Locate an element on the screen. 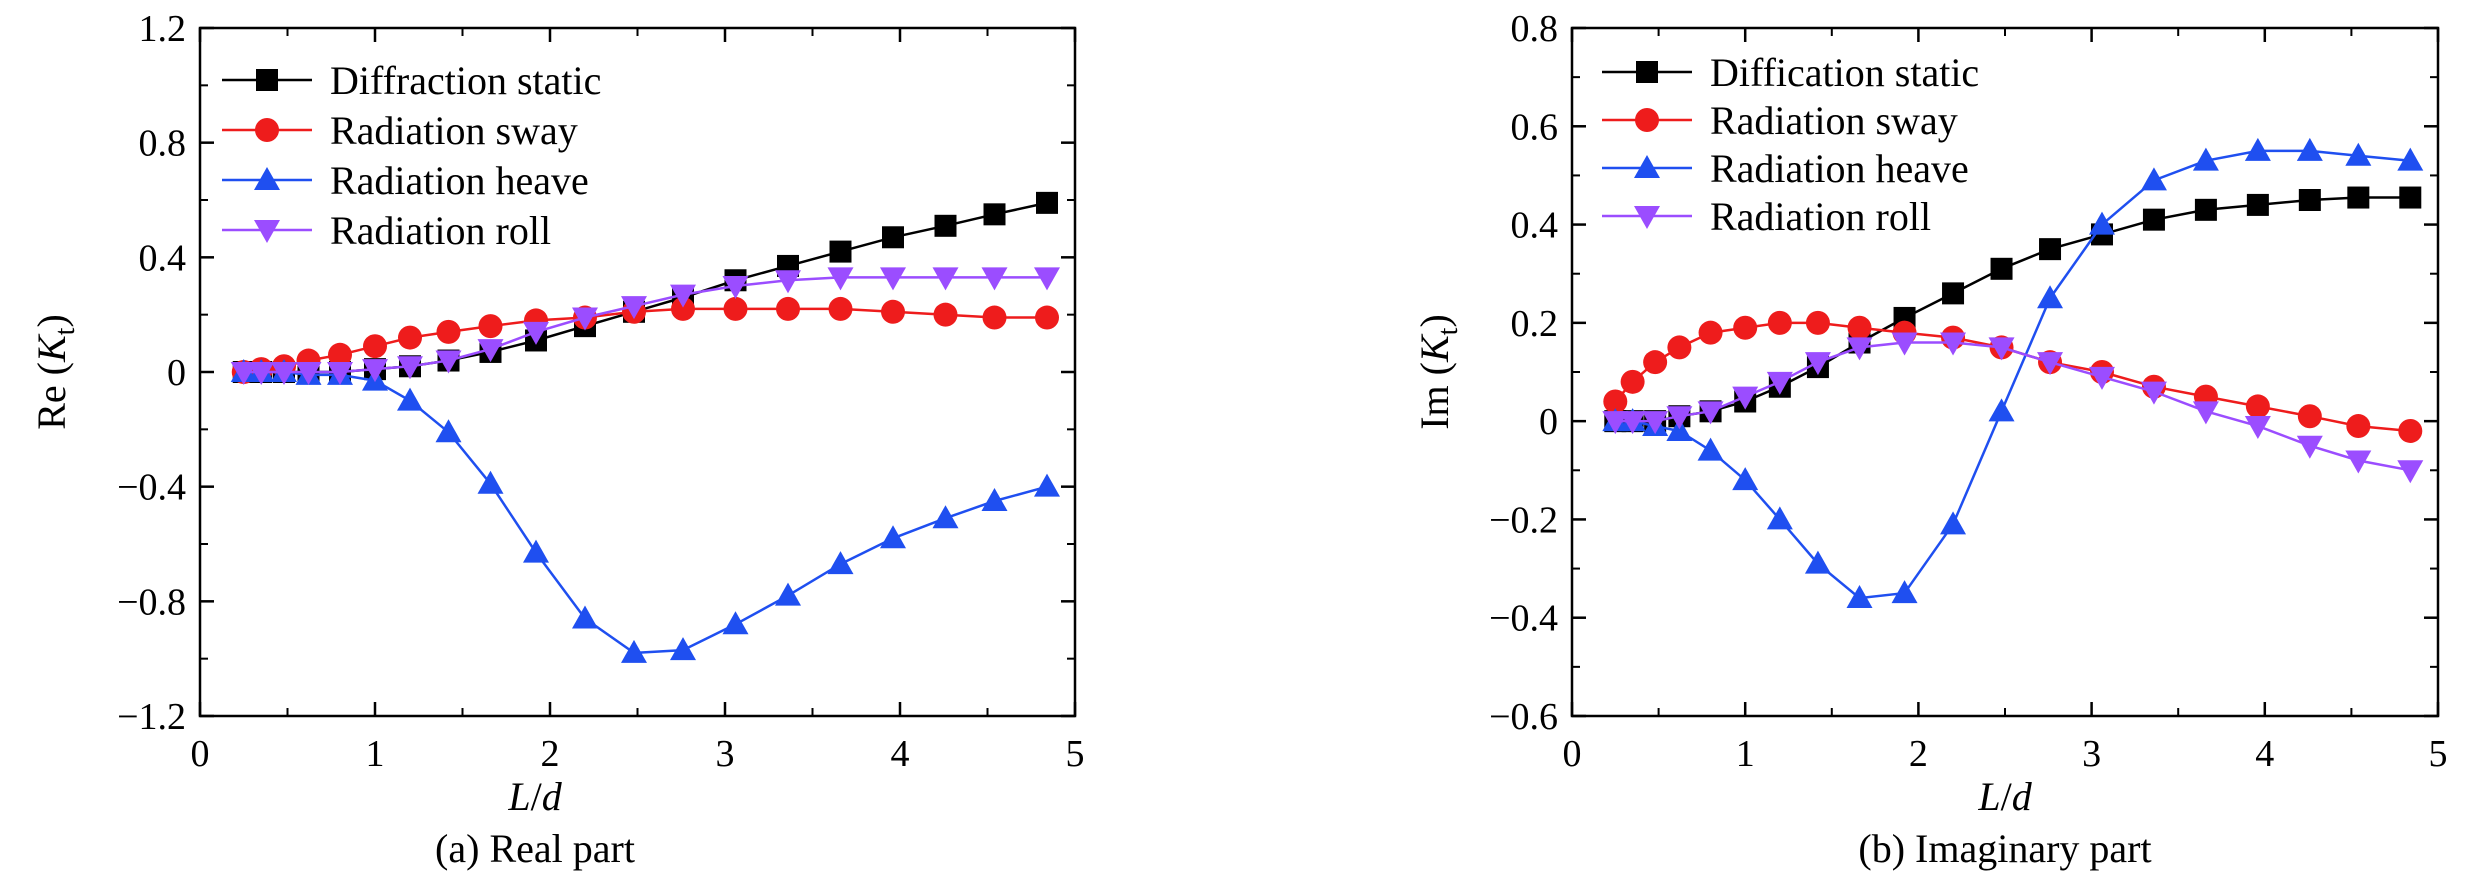 This screenshot has width=2481, height=876. x-axis-title: L/d is located at coordinates (2004, 796).